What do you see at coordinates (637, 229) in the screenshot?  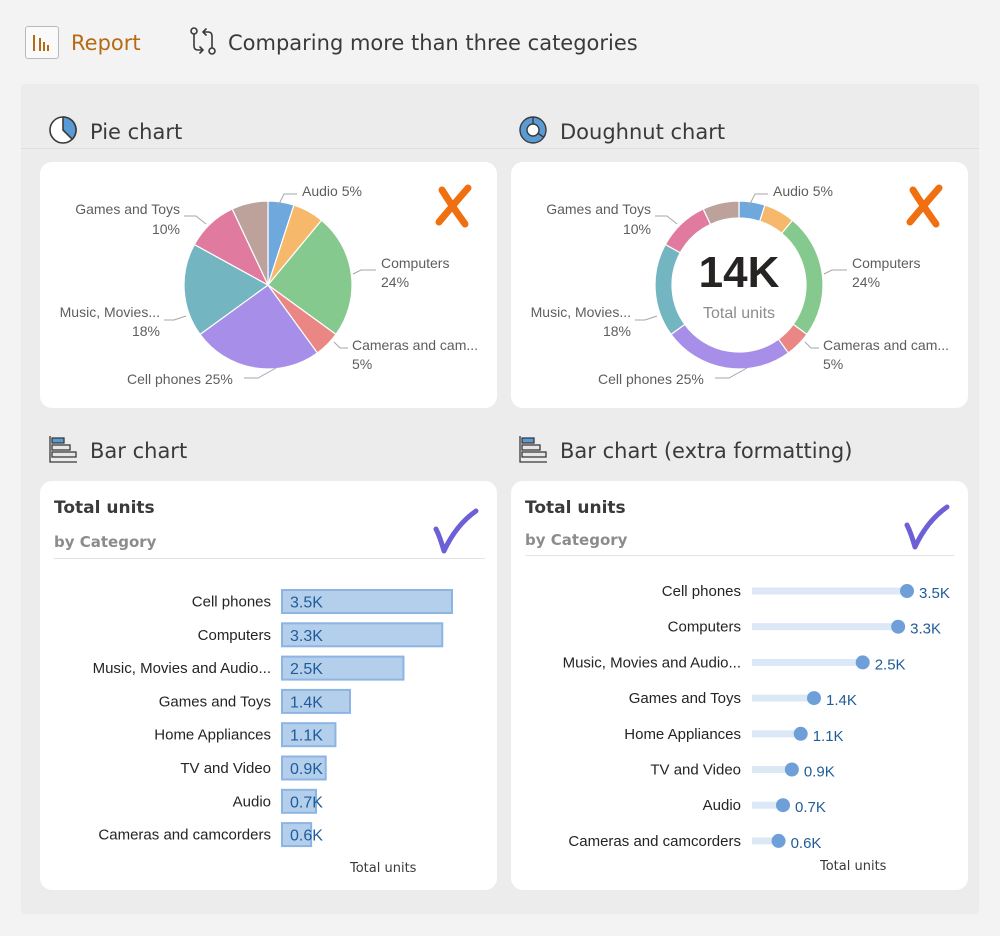 I see `slice-label: 10%` at bounding box center [637, 229].